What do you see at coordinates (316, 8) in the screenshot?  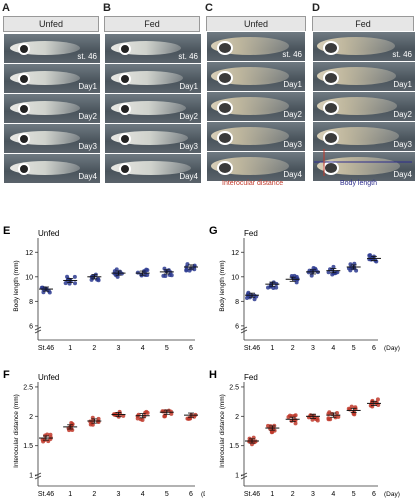 I see `panel-letter-d: D` at bounding box center [316, 8].